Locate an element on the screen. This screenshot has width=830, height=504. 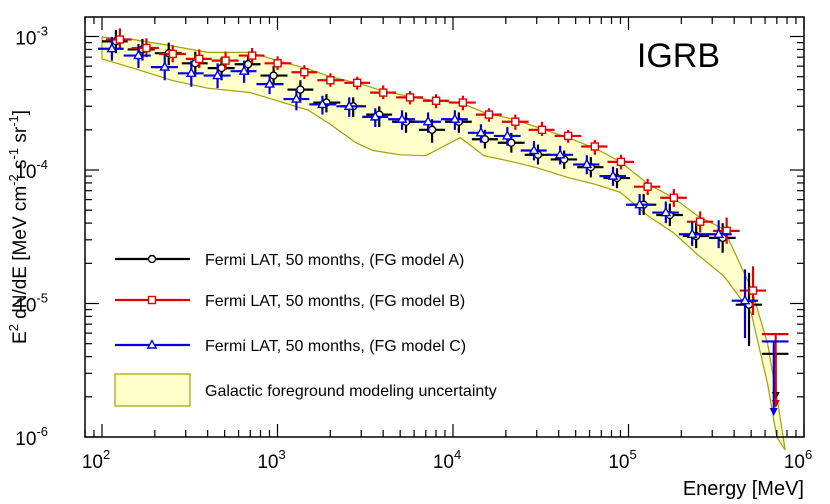
x-tick-label: 10³ is located at coordinates (271, 460).